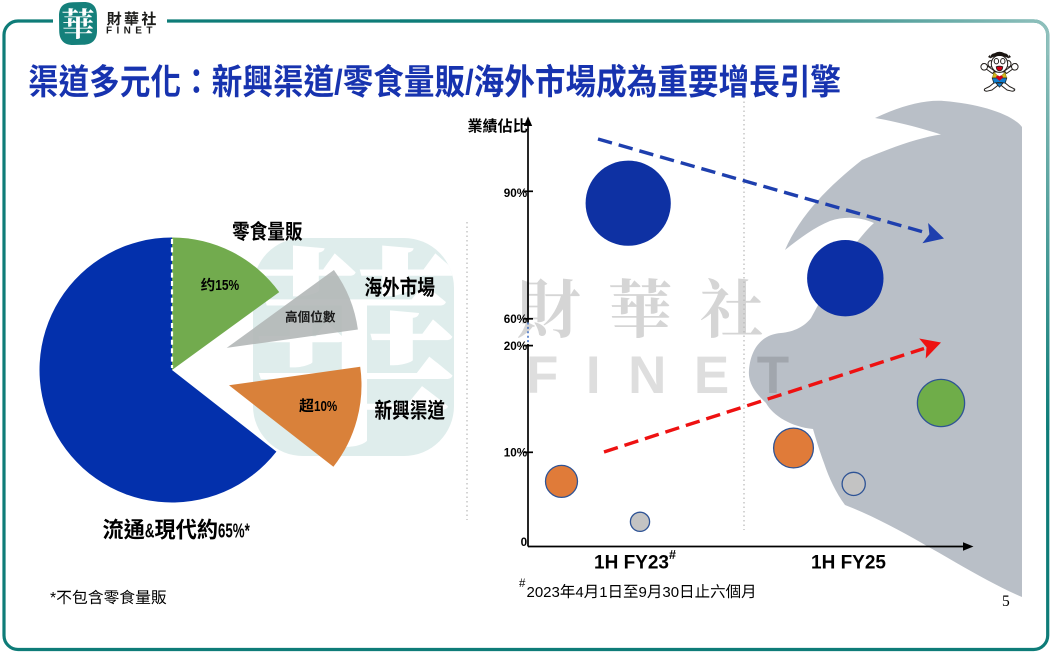 This screenshot has height=671, width=1051. Describe the element at coordinates (579, 592) in the screenshot. I see `svg-text: 4` at that location.